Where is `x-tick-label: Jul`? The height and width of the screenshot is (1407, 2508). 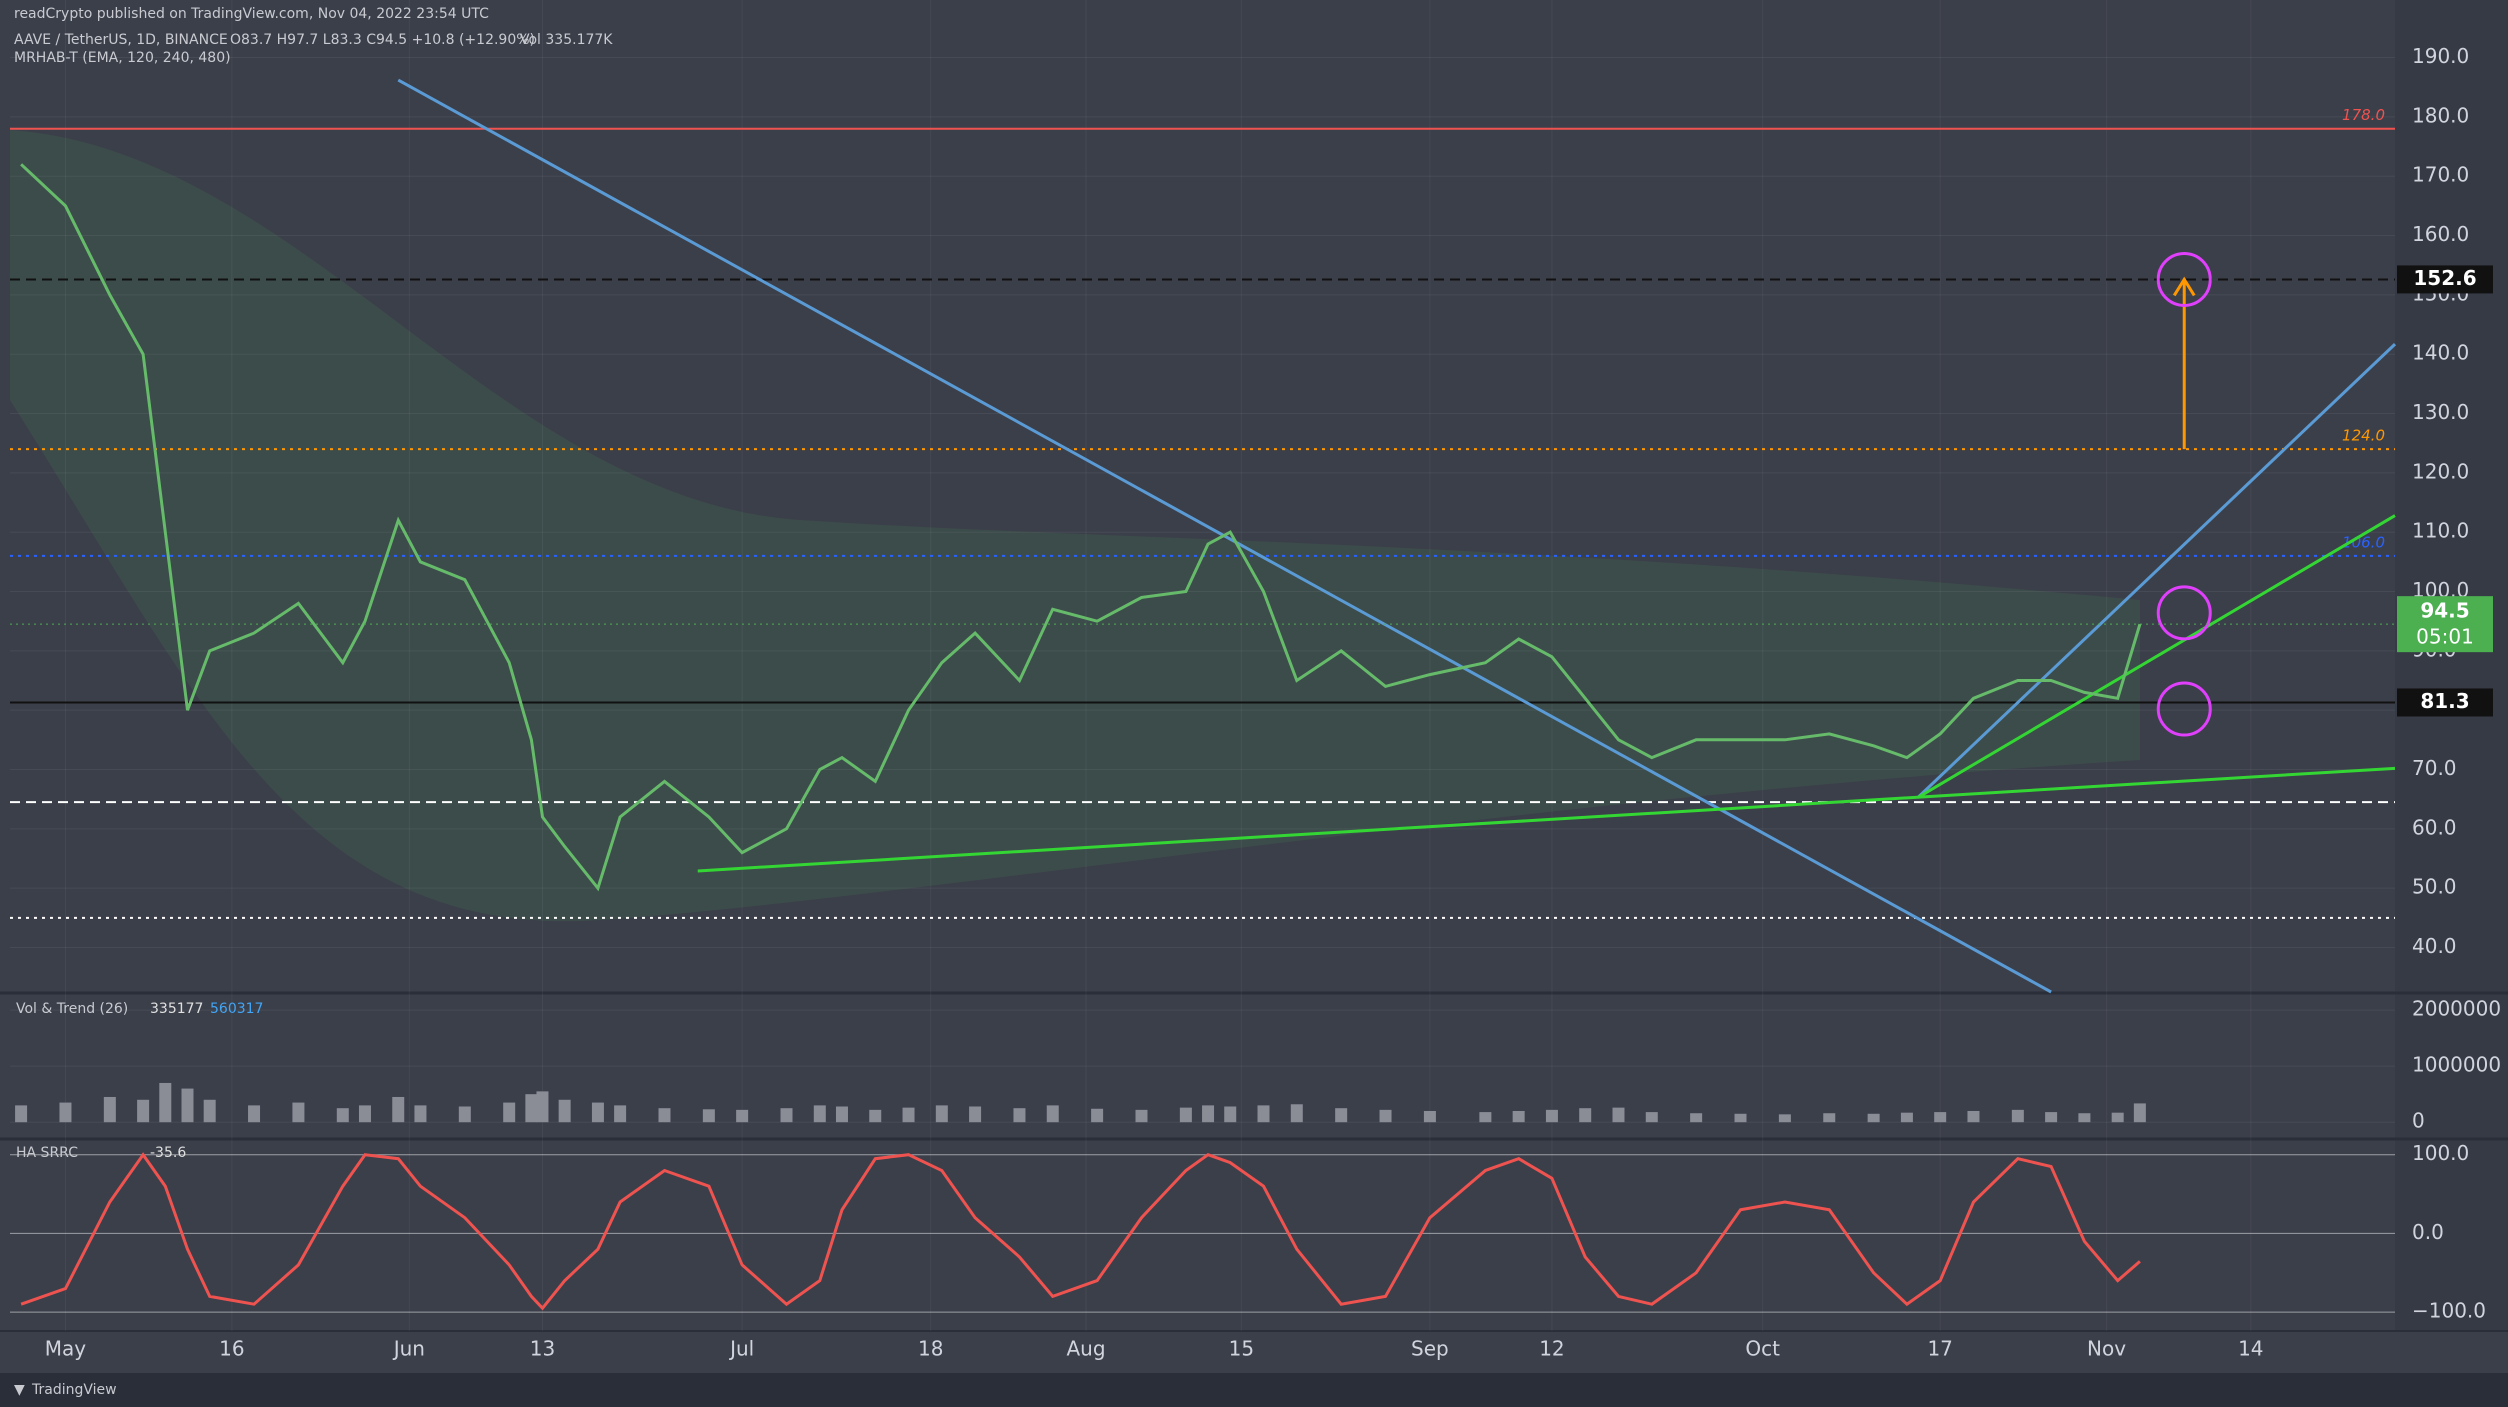
x-tick-label: Jul is located at coordinates (741, 1349).